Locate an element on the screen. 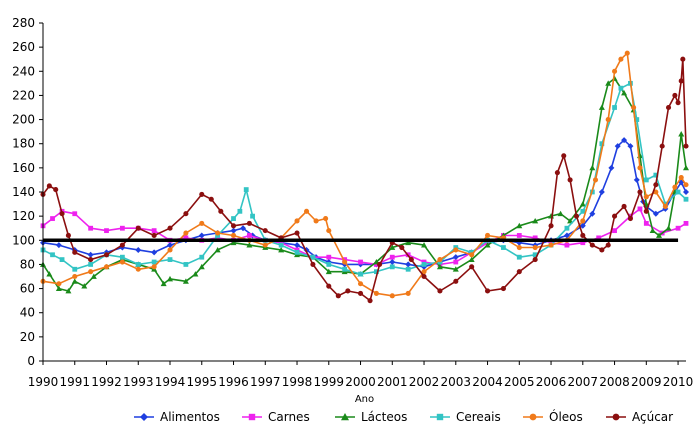 The image size is (700, 435). legend-label: Açúcar is located at coordinates (652, 417).